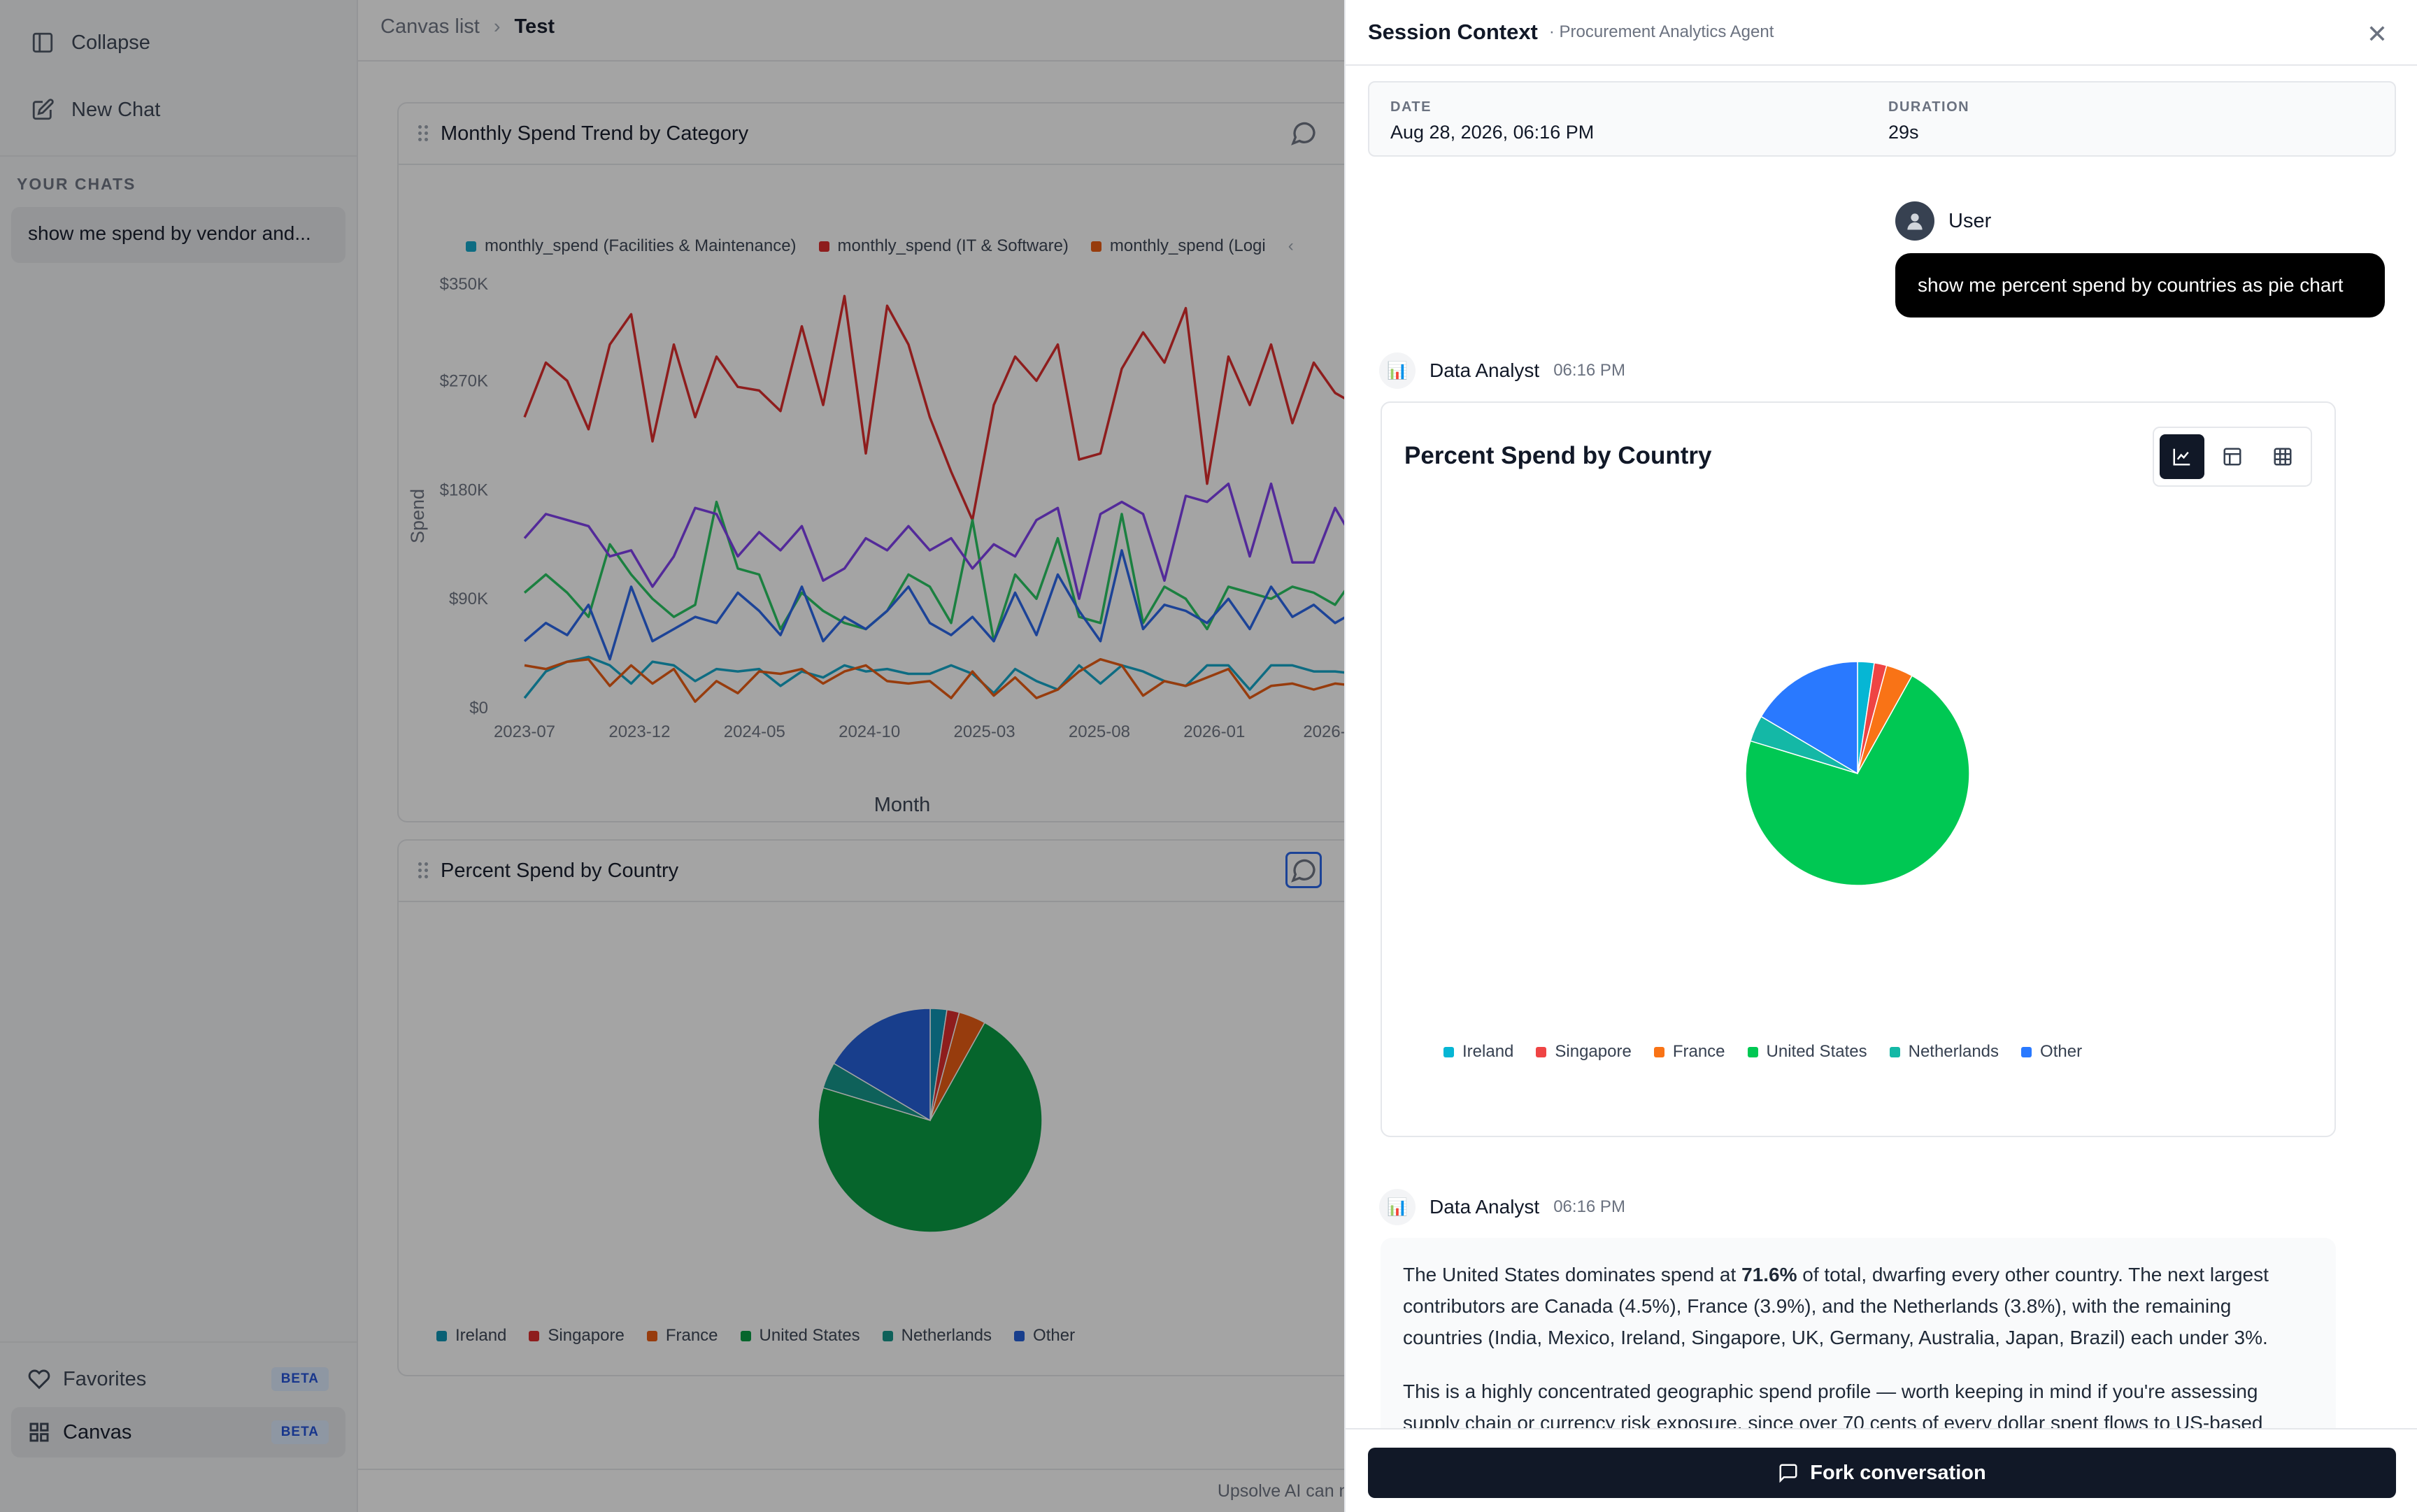  Describe the element at coordinates (464, 284) in the screenshot. I see `y-tick-label: $350K` at that location.